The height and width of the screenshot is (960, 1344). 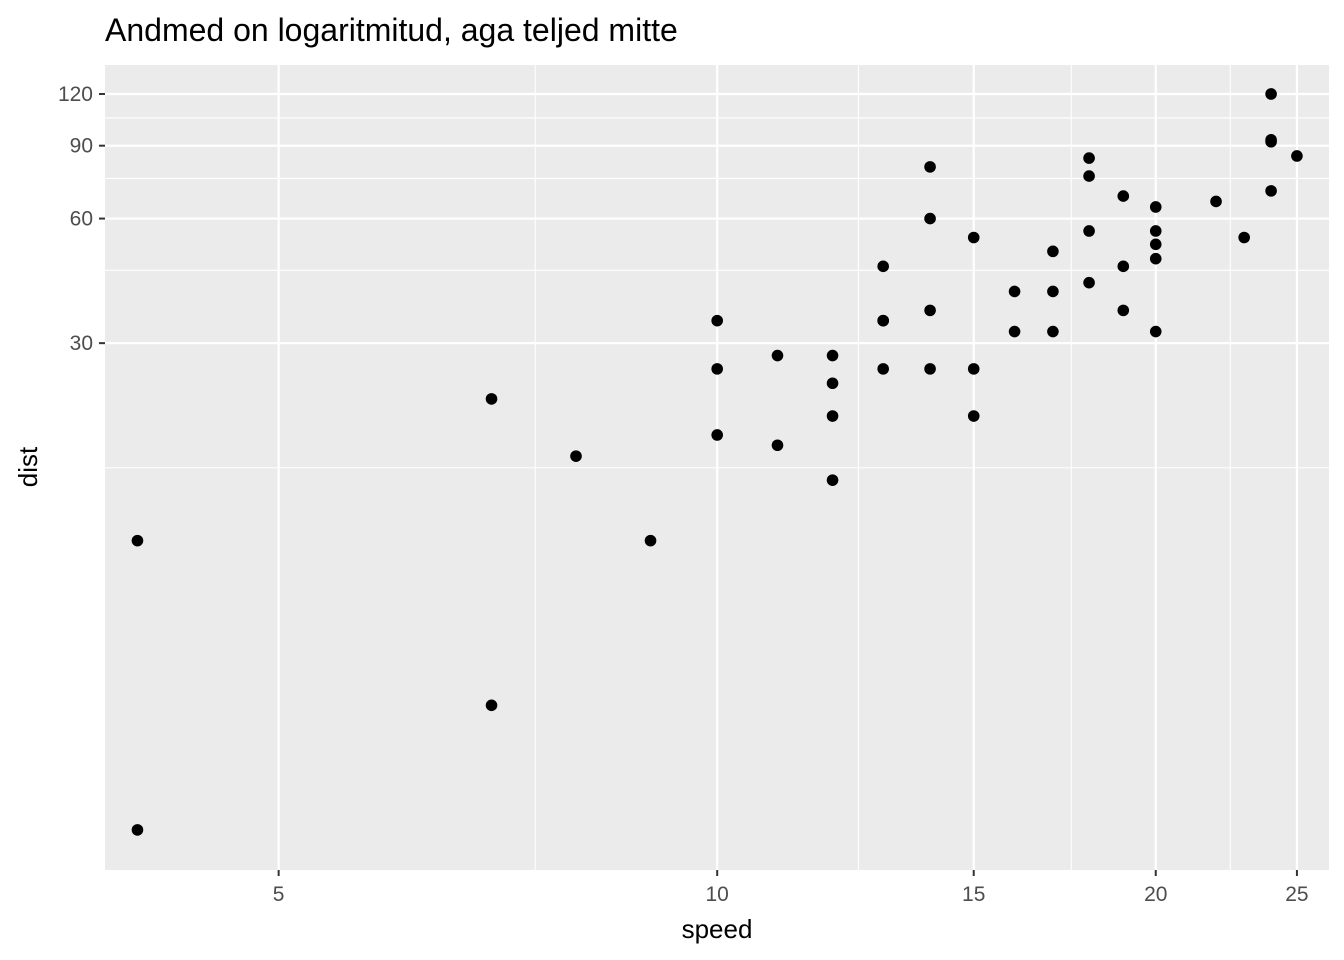 I want to click on y-tick-label: 60, so click(x=81, y=219).